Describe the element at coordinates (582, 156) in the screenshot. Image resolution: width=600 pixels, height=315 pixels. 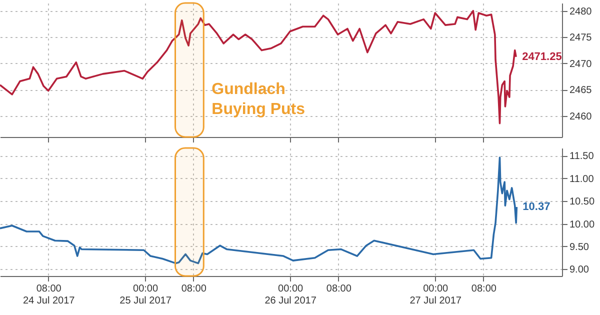
I see `y-tick-label: 11.50` at that location.